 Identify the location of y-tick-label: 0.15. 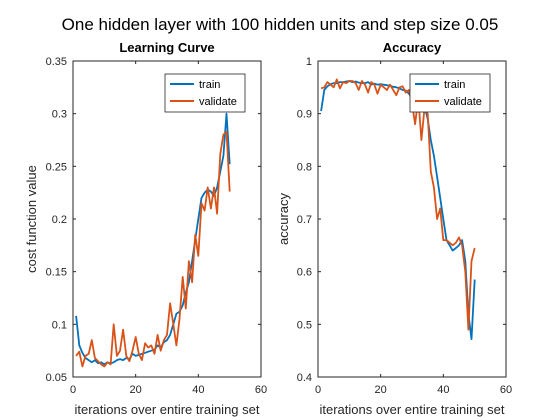
(56, 273).